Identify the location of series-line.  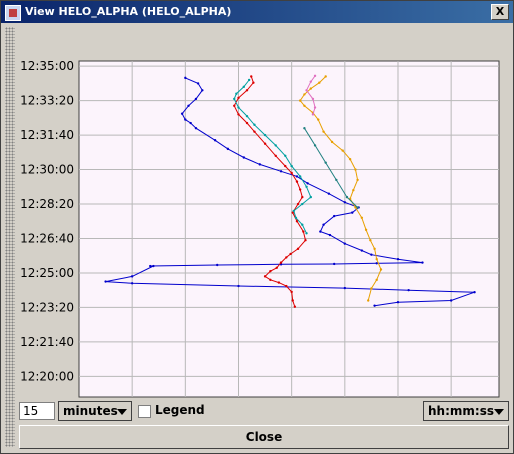
(330, 167).